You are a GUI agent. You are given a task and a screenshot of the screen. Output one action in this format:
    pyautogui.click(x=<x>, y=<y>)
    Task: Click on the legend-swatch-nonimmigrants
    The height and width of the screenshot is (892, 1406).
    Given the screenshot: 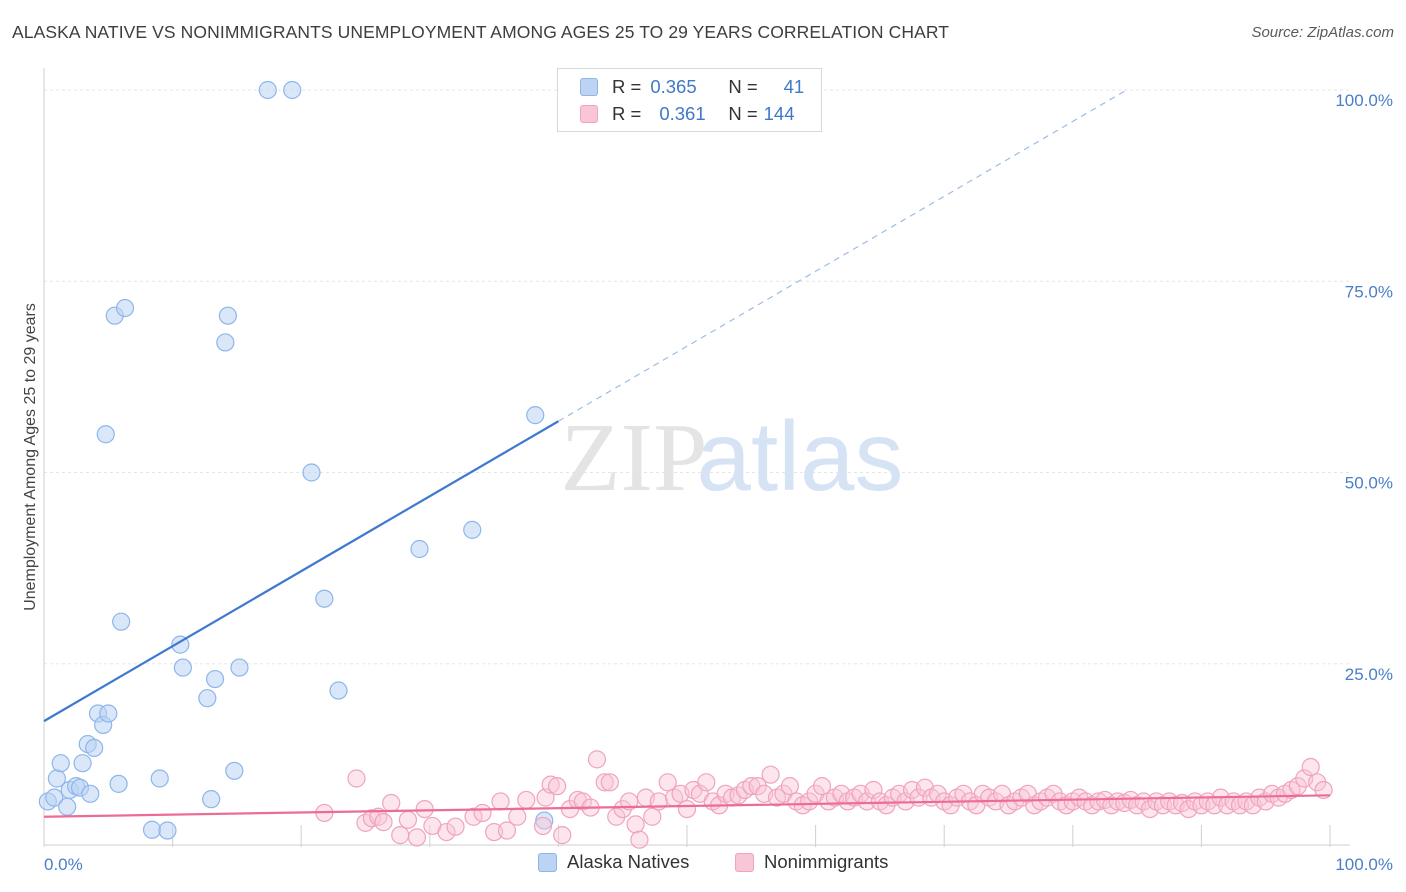 What is the action you would take?
    pyautogui.click(x=589, y=114)
    